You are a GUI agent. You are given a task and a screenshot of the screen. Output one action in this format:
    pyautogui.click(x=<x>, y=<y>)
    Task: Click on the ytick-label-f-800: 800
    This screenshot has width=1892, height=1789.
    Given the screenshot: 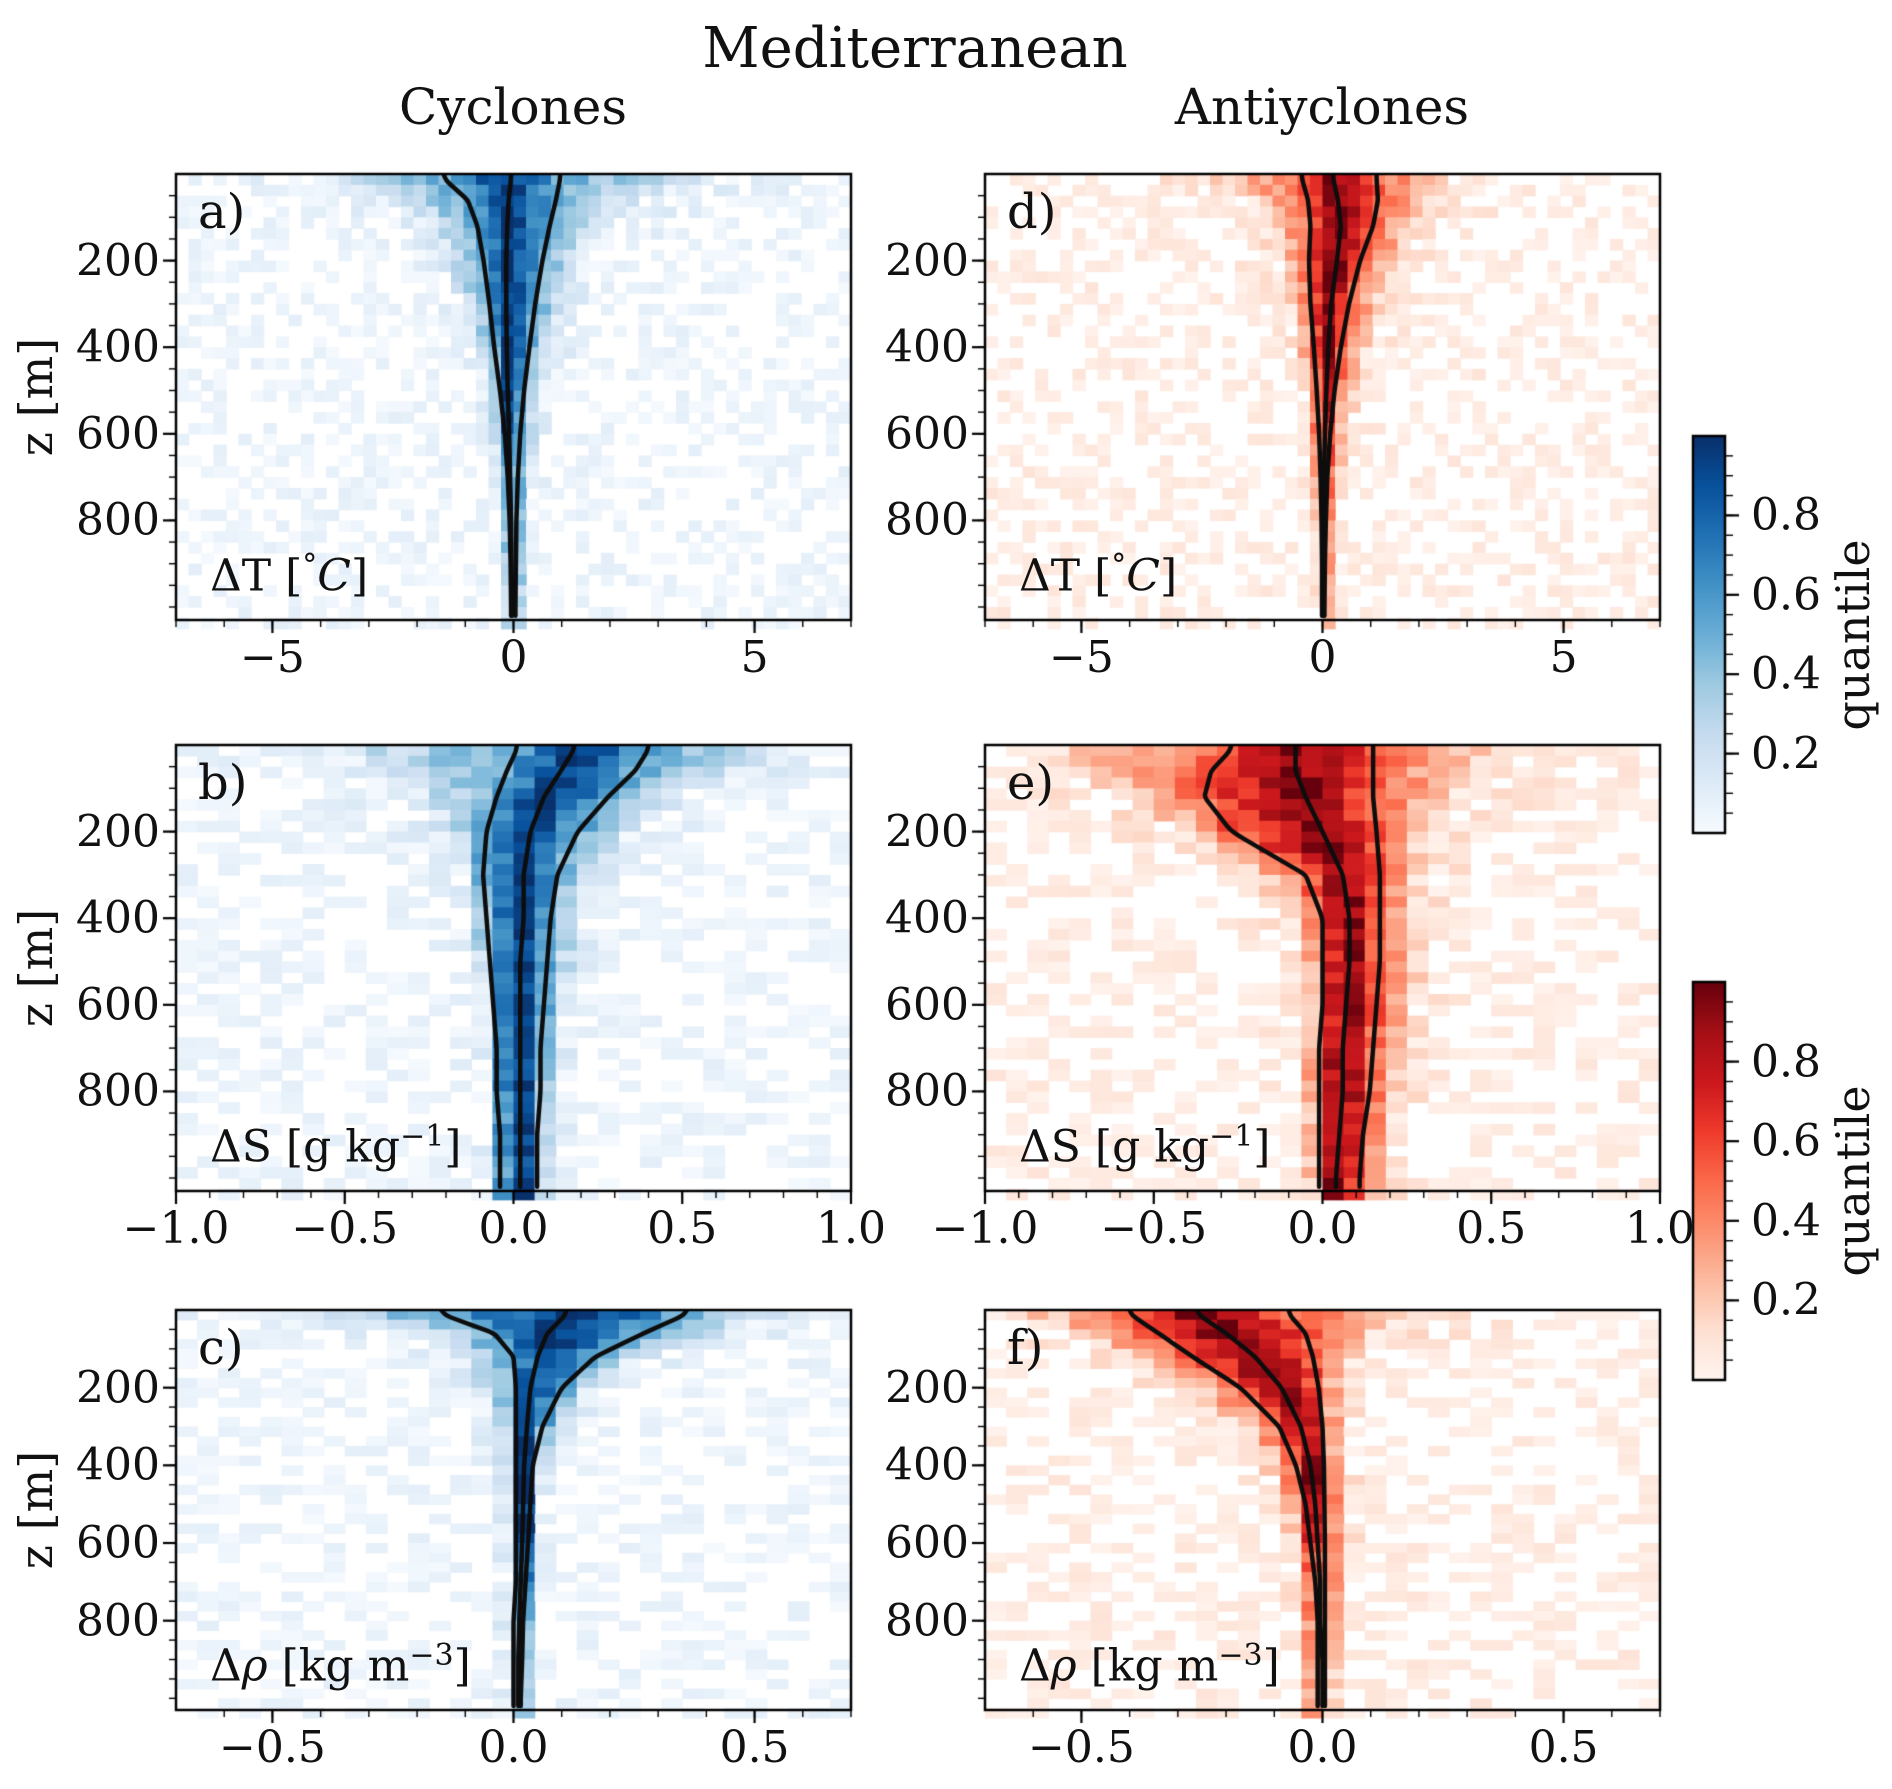 What is the action you would take?
    pyautogui.click(x=927, y=1621)
    